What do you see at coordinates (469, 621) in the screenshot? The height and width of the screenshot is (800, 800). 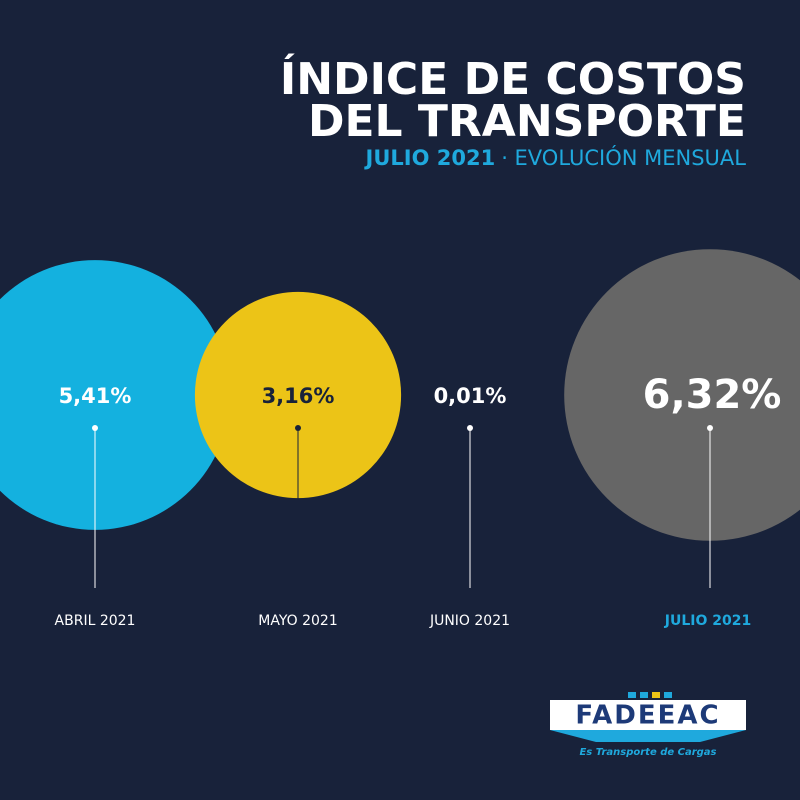 I see `category-label: JUNIO 2021` at bounding box center [469, 621].